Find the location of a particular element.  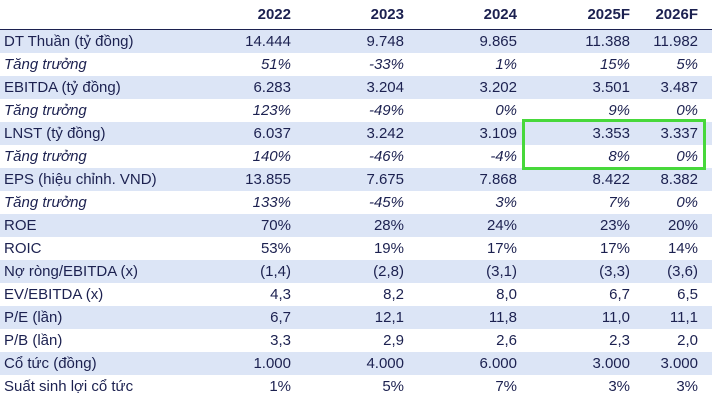

cell-value: 3.109 is located at coordinates (498, 133).